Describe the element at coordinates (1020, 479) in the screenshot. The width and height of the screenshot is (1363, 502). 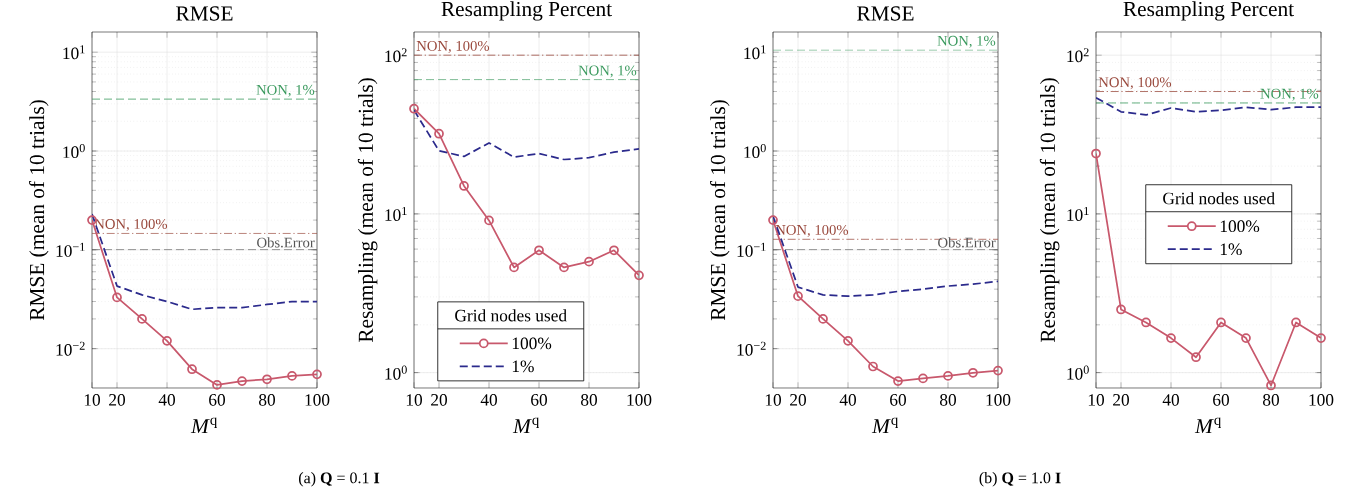
I see `text: (b) Q = 1.0 I` at that location.